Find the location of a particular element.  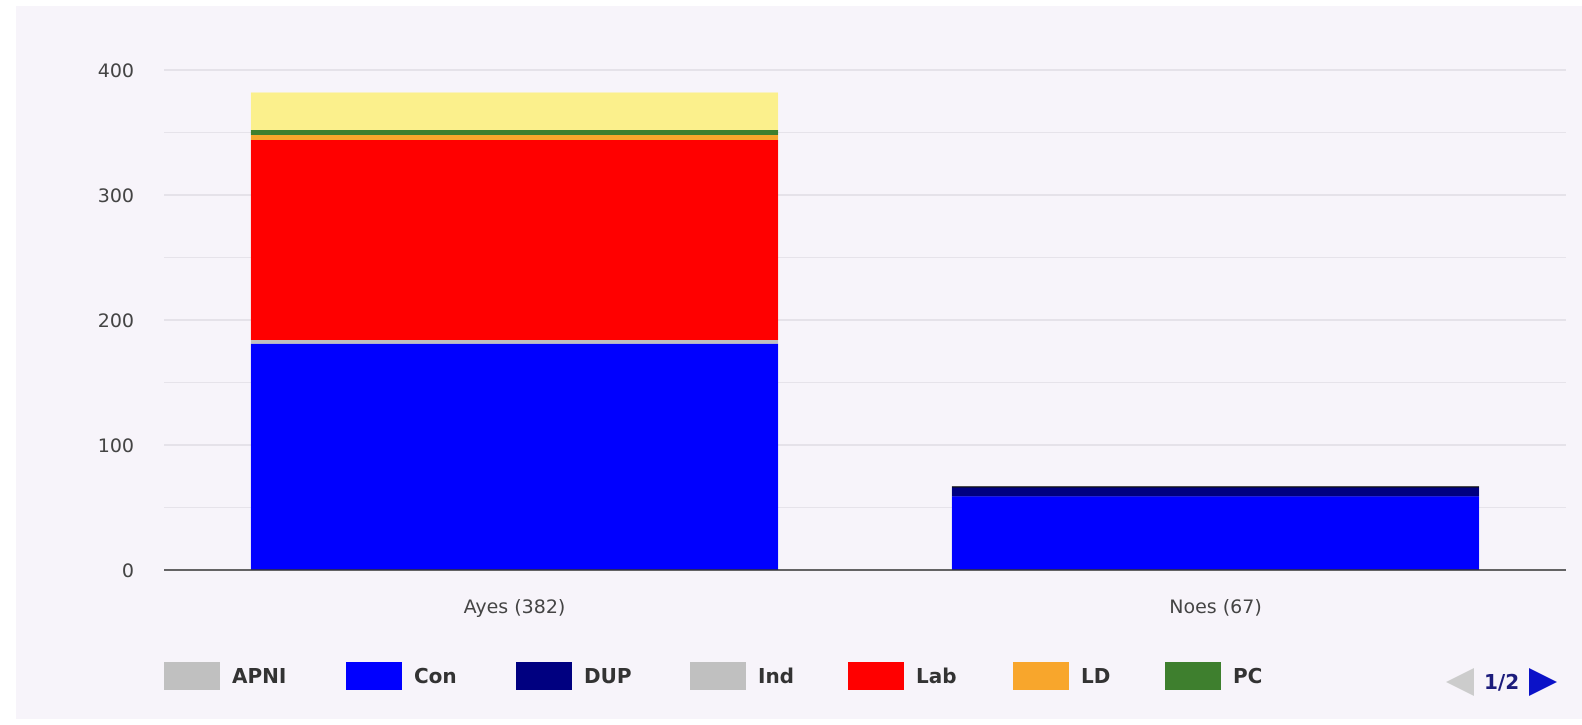

legend: APNI Con DUP Ind Lab LD PC is located at coordinates (791, 676).